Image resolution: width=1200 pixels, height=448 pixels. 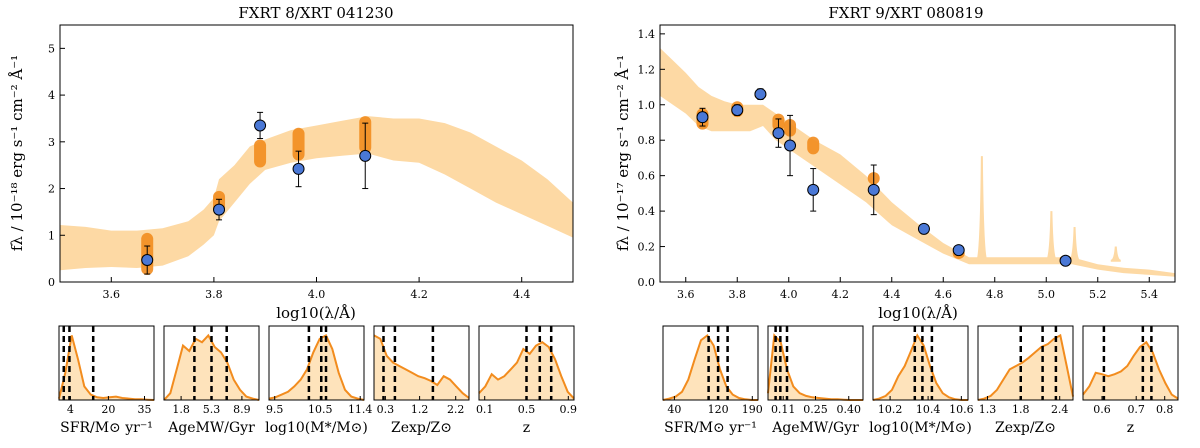 I want to click on left-posterior-1: 1.8 5.3 8.9 AgeMW/Gyr, so click(x=211, y=380).